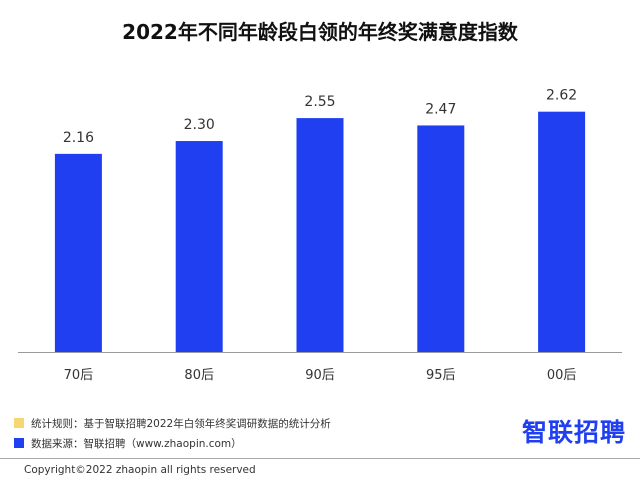 The width and height of the screenshot is (640, 483). I want to click on stat-rule-note: 统计规则：基于智联招聘2022年白领年终奖调研数据的统计分析, so click(172, 423).